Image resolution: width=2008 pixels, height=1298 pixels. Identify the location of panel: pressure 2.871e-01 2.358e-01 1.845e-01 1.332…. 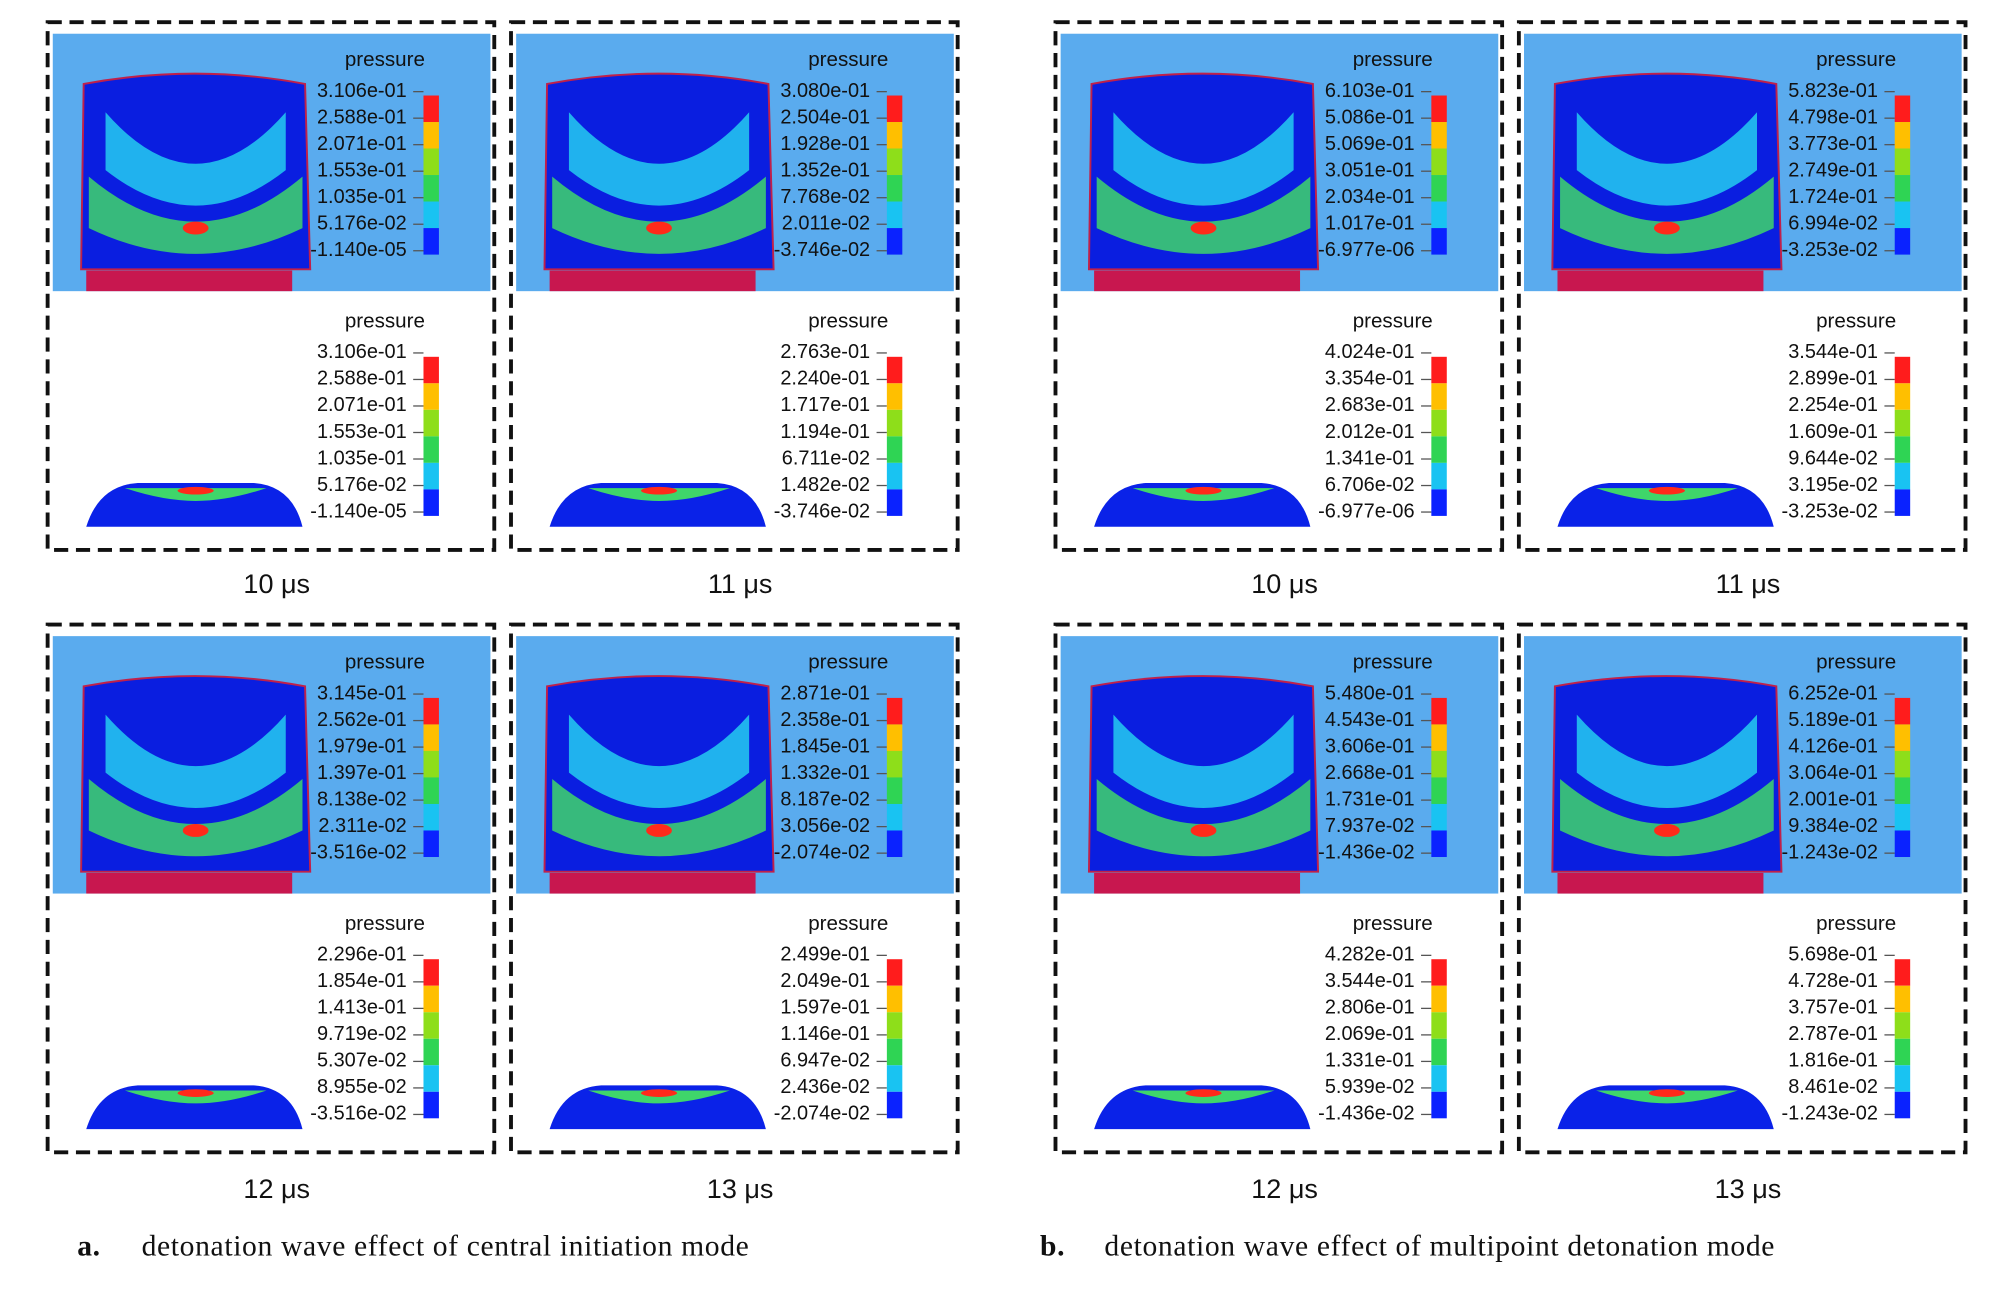
(734, 888).